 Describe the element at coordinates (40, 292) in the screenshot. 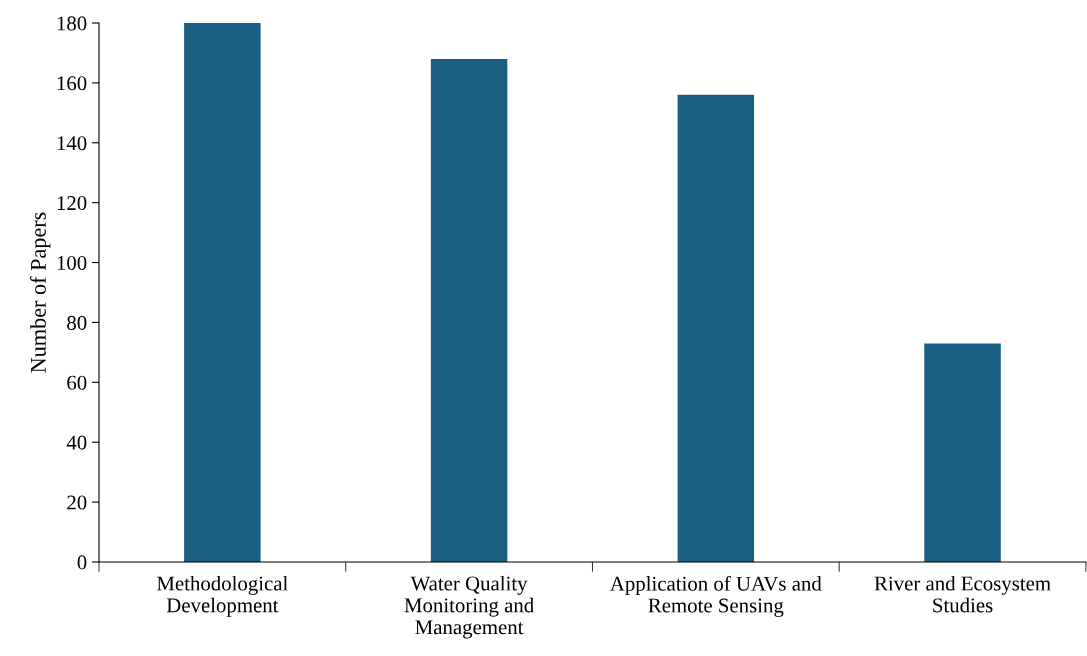

I see `y-axis-title: Number of Papers` at that location.